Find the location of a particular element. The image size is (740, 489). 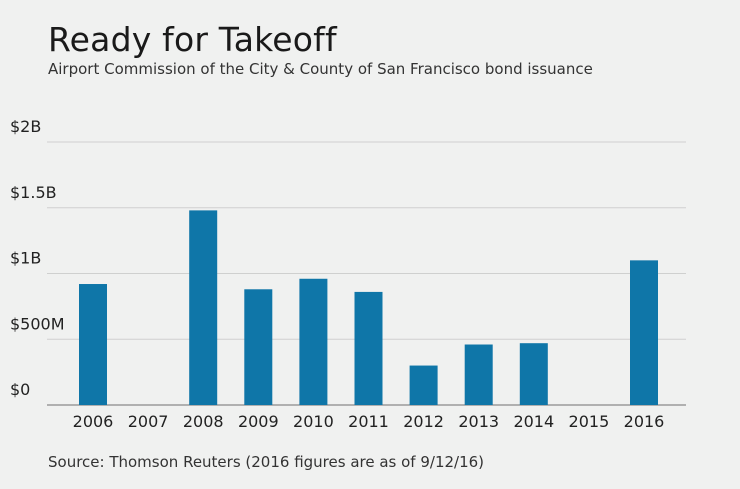

bar-2006 is located at coordinates (93, 344).